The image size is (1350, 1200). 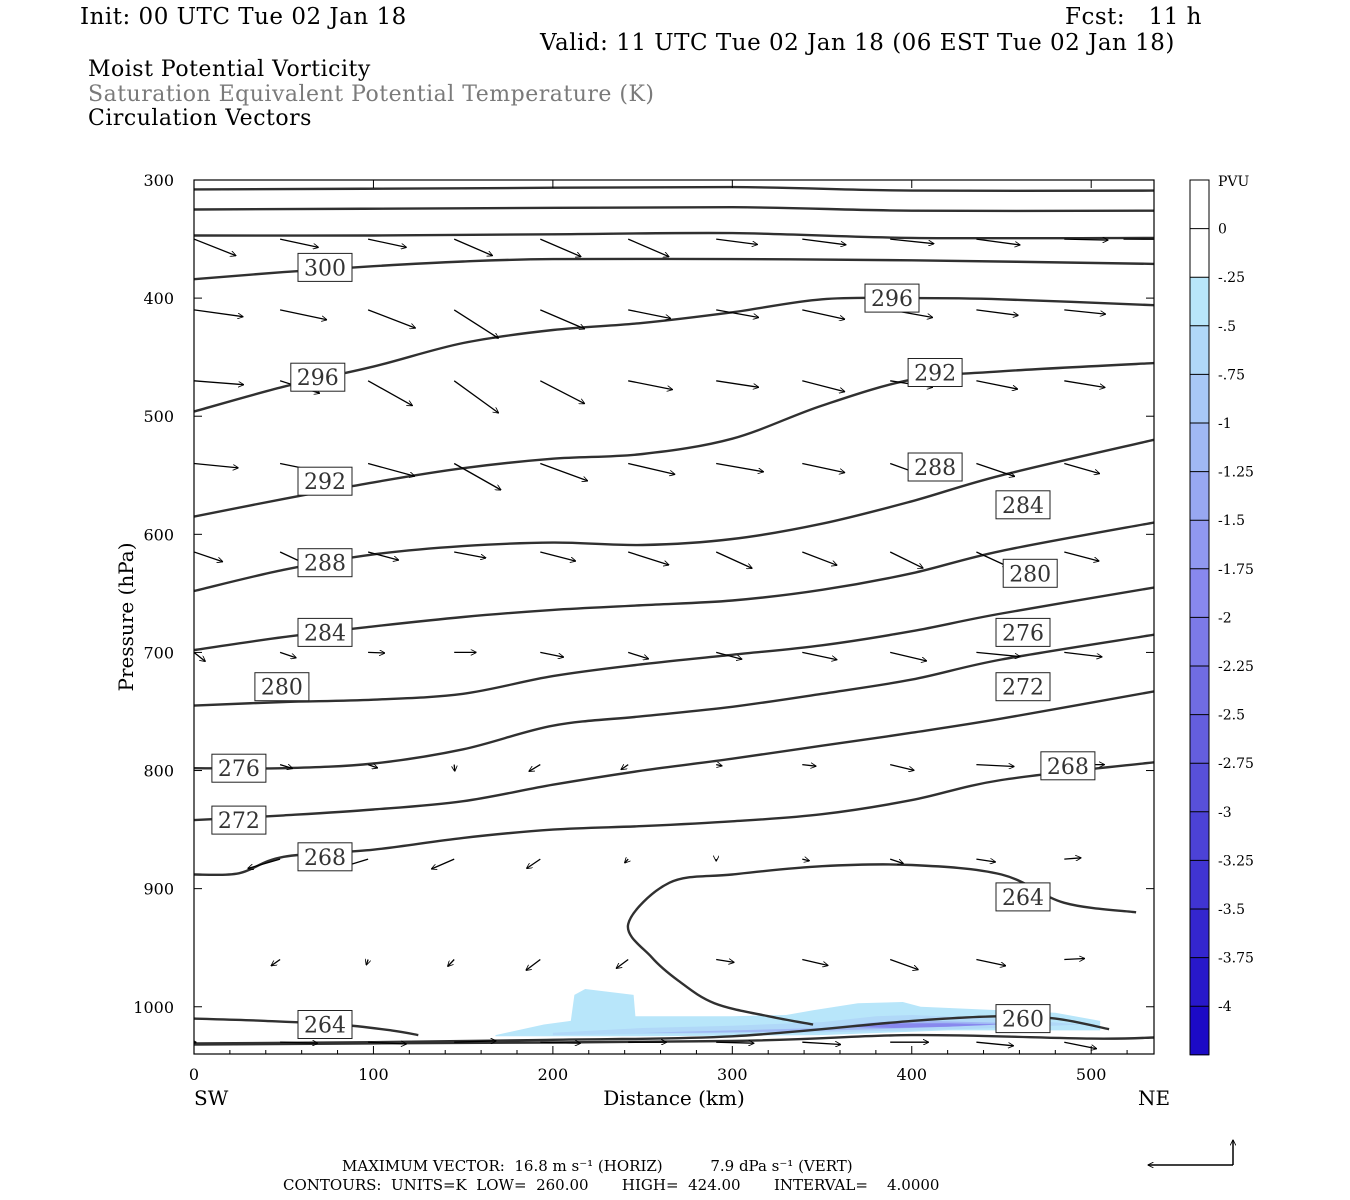 I want to click on colorbar-tick-label: -3.75, so click(x=1236, y=959).